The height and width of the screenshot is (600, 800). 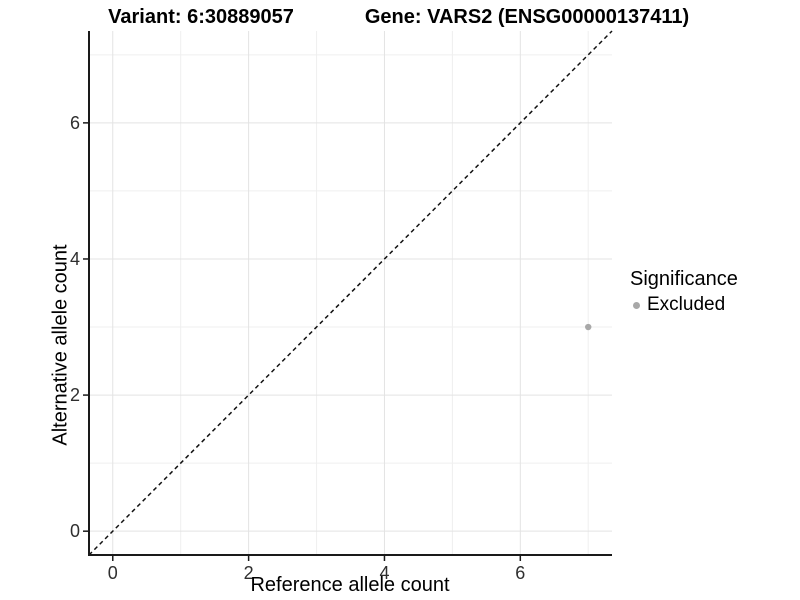 I want to click on legend-point-icon, so click(x=636, y=305).